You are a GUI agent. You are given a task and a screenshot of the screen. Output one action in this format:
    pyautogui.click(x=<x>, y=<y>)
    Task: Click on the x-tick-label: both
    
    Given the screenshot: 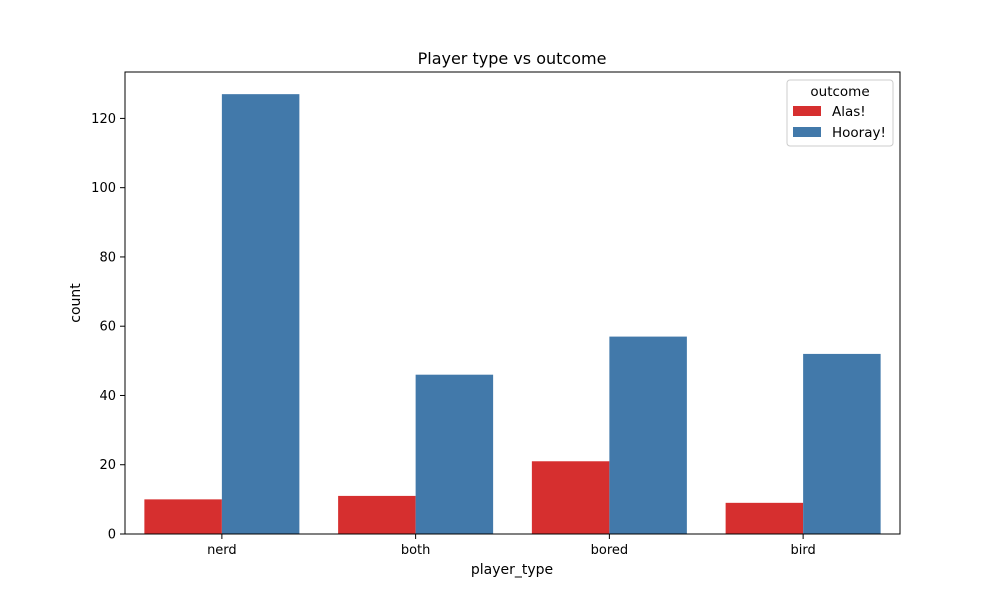 What is the action you would take?
    pyautogui.click(x=416, y=550)
    